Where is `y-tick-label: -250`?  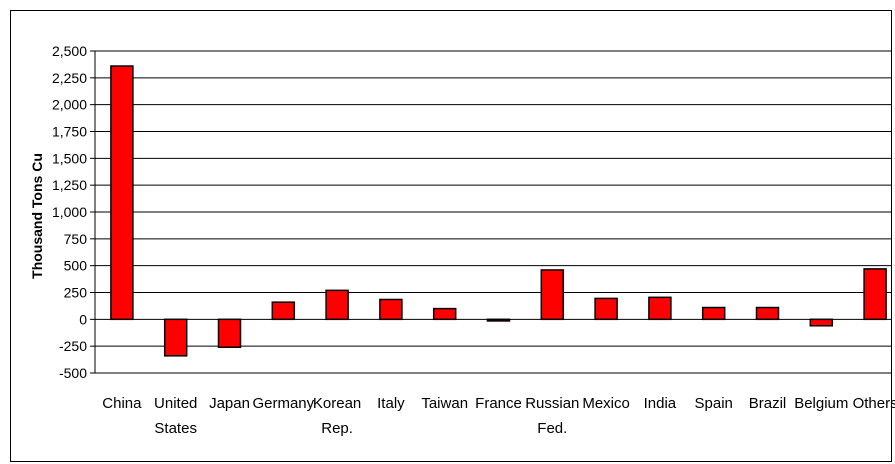 y-tick-label: -250 is located at coordinates (73, 346).